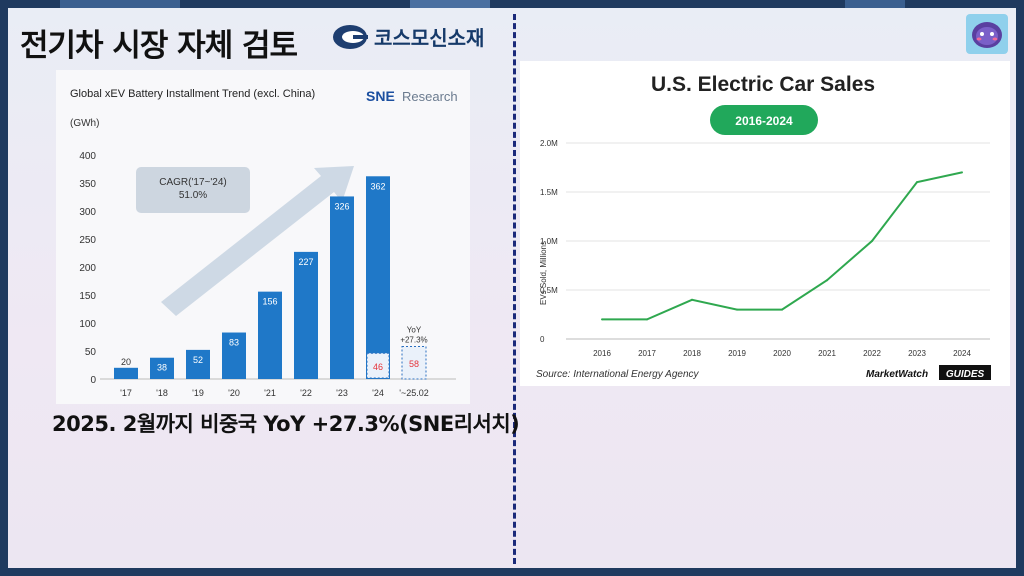 This screenshot has width=1024, height=576. Describe the element at coordinates (192, 182) in the screenshot. I see `cagr-label: CAGR('17~'24)` at that location.